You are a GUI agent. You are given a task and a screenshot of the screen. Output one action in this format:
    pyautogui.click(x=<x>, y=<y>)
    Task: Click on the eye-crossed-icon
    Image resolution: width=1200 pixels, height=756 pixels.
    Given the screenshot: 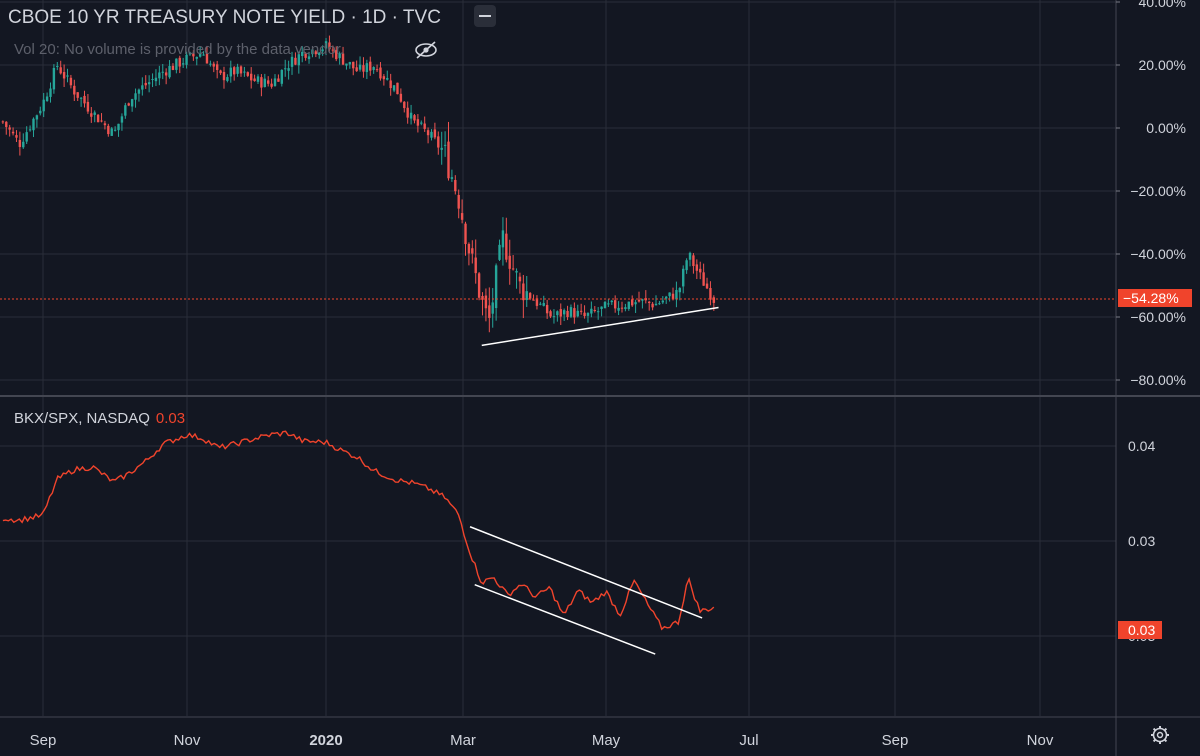 What is the action you would take?
    pyautogui.click(x=426, y=50)
    